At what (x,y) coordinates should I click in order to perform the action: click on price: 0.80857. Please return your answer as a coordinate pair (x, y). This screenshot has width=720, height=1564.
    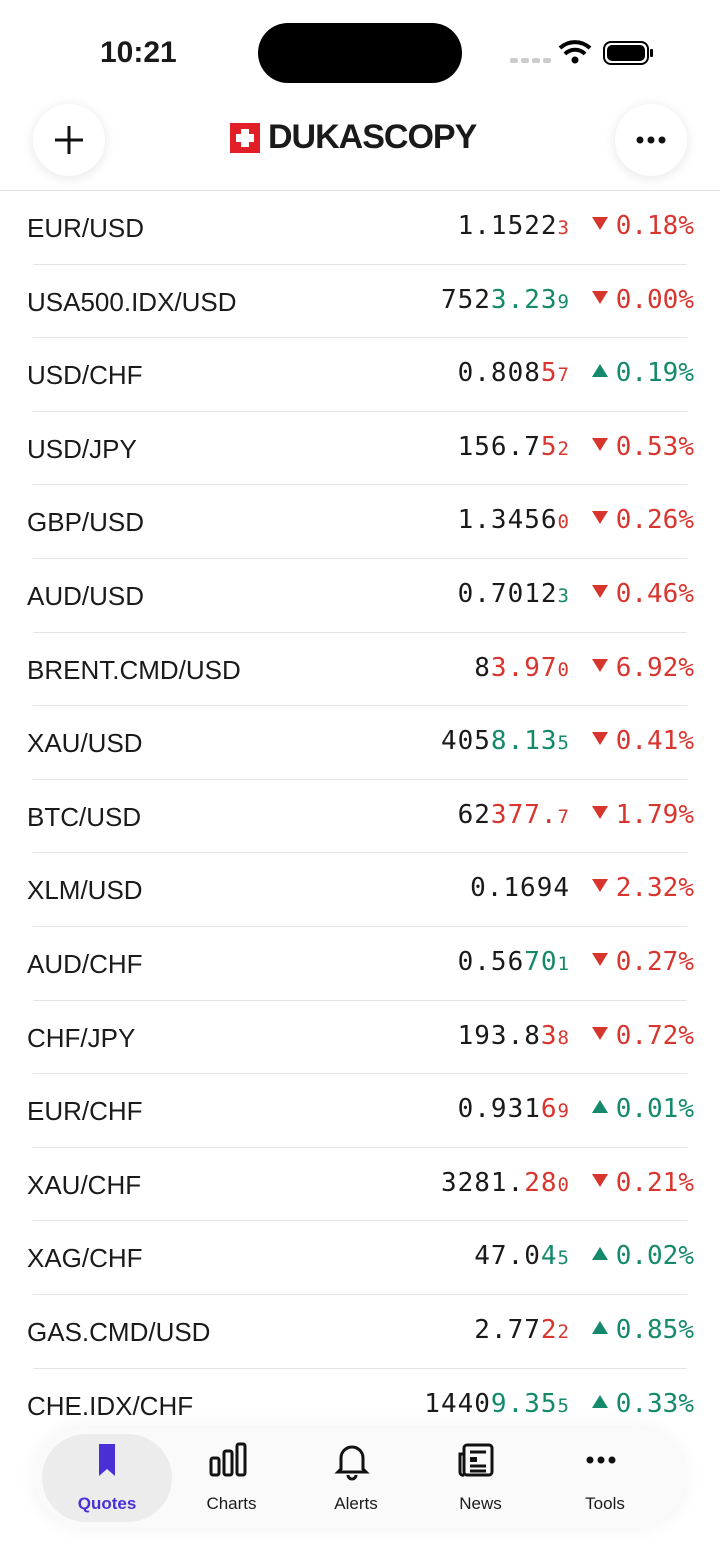
    Looking at the image, I should click on (514, 373).